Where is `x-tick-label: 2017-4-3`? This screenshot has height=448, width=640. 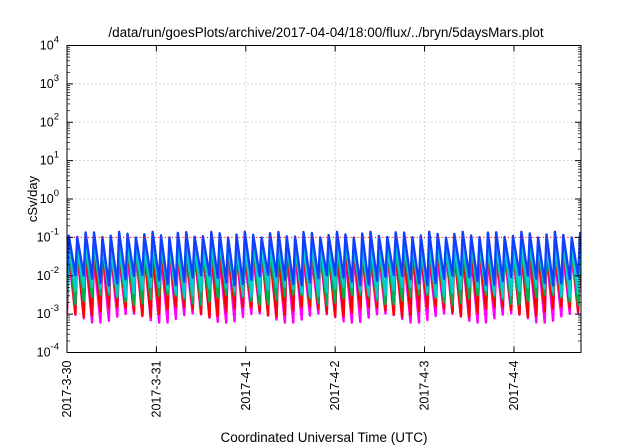
x-tick-label: 2017-4-3 is located at coordinates (425, 385).